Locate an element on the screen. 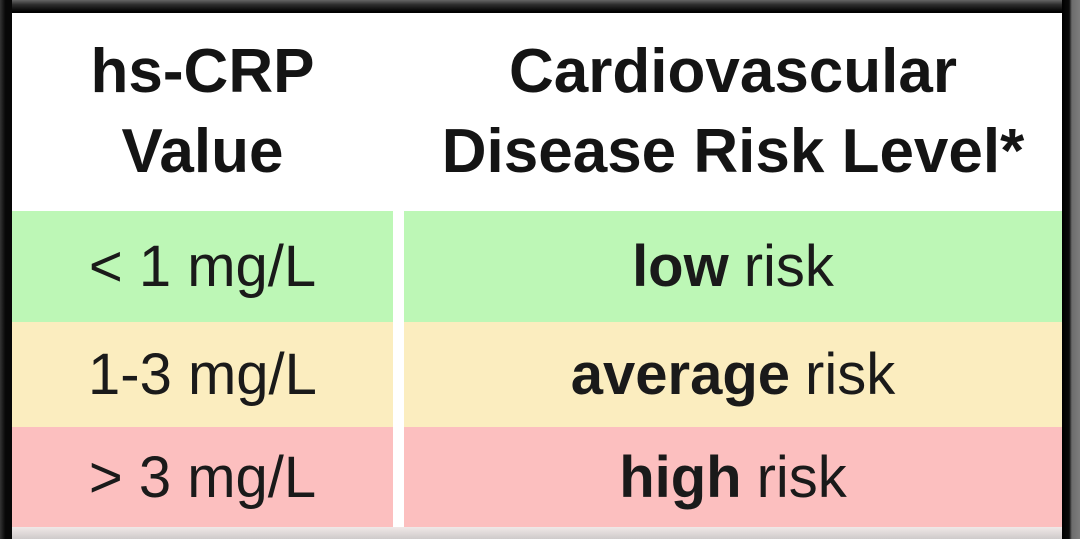 Image resolution: width=1080 pixels, height=539 pixels. column-divider-row-low is located at coordinates (398, 266).